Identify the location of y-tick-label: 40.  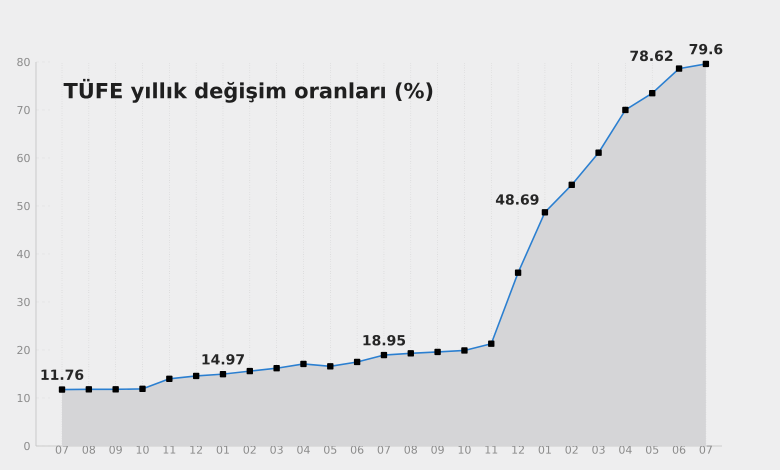
(23, 254).